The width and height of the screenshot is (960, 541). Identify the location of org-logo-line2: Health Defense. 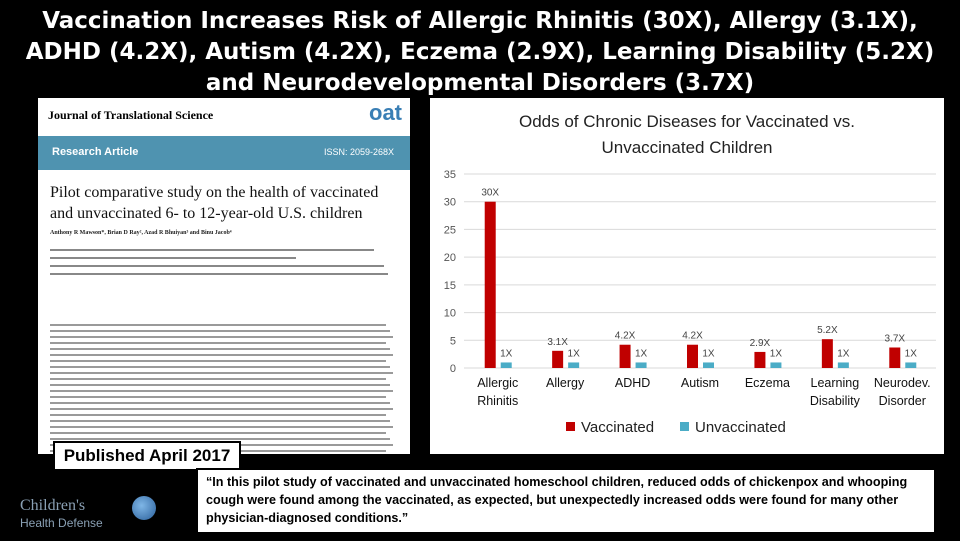
(61, 523).